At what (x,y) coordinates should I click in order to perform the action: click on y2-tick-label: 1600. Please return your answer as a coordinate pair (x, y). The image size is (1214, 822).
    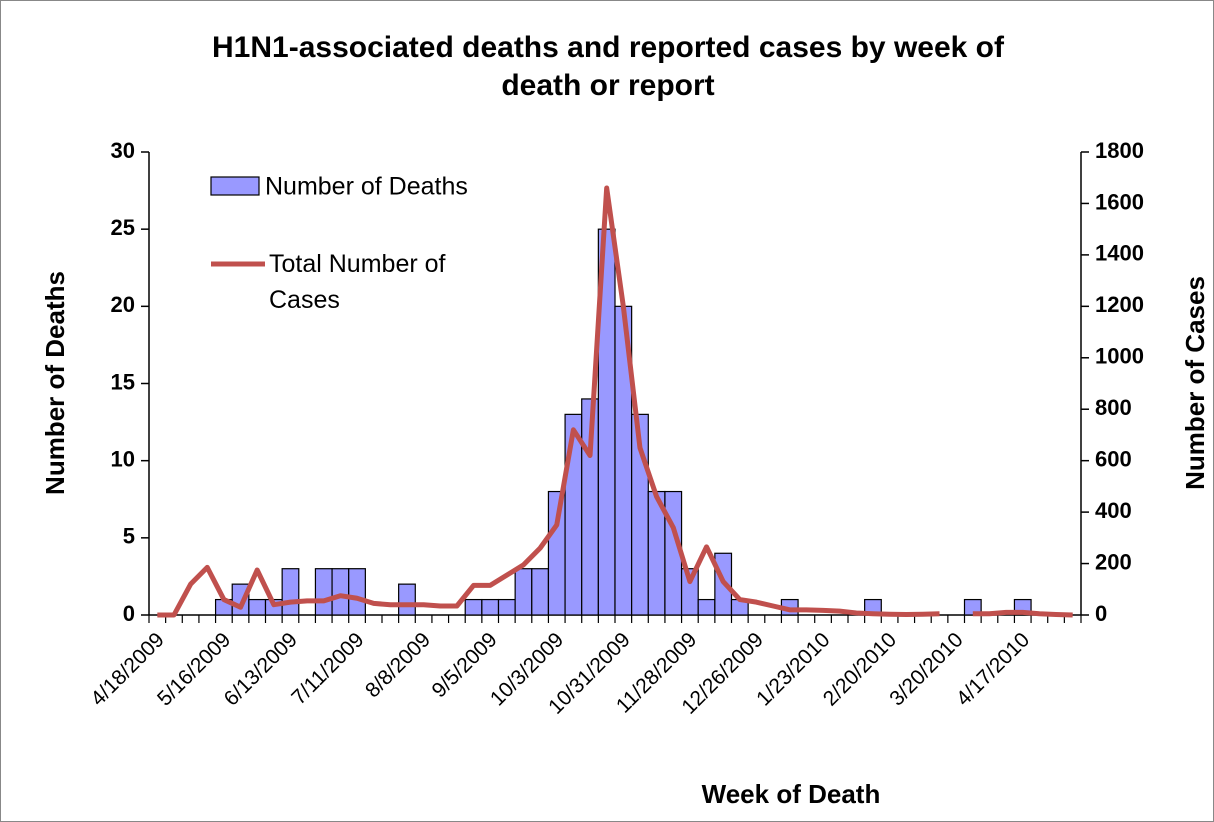
    Looking at the image, I should click on (1119, 201).